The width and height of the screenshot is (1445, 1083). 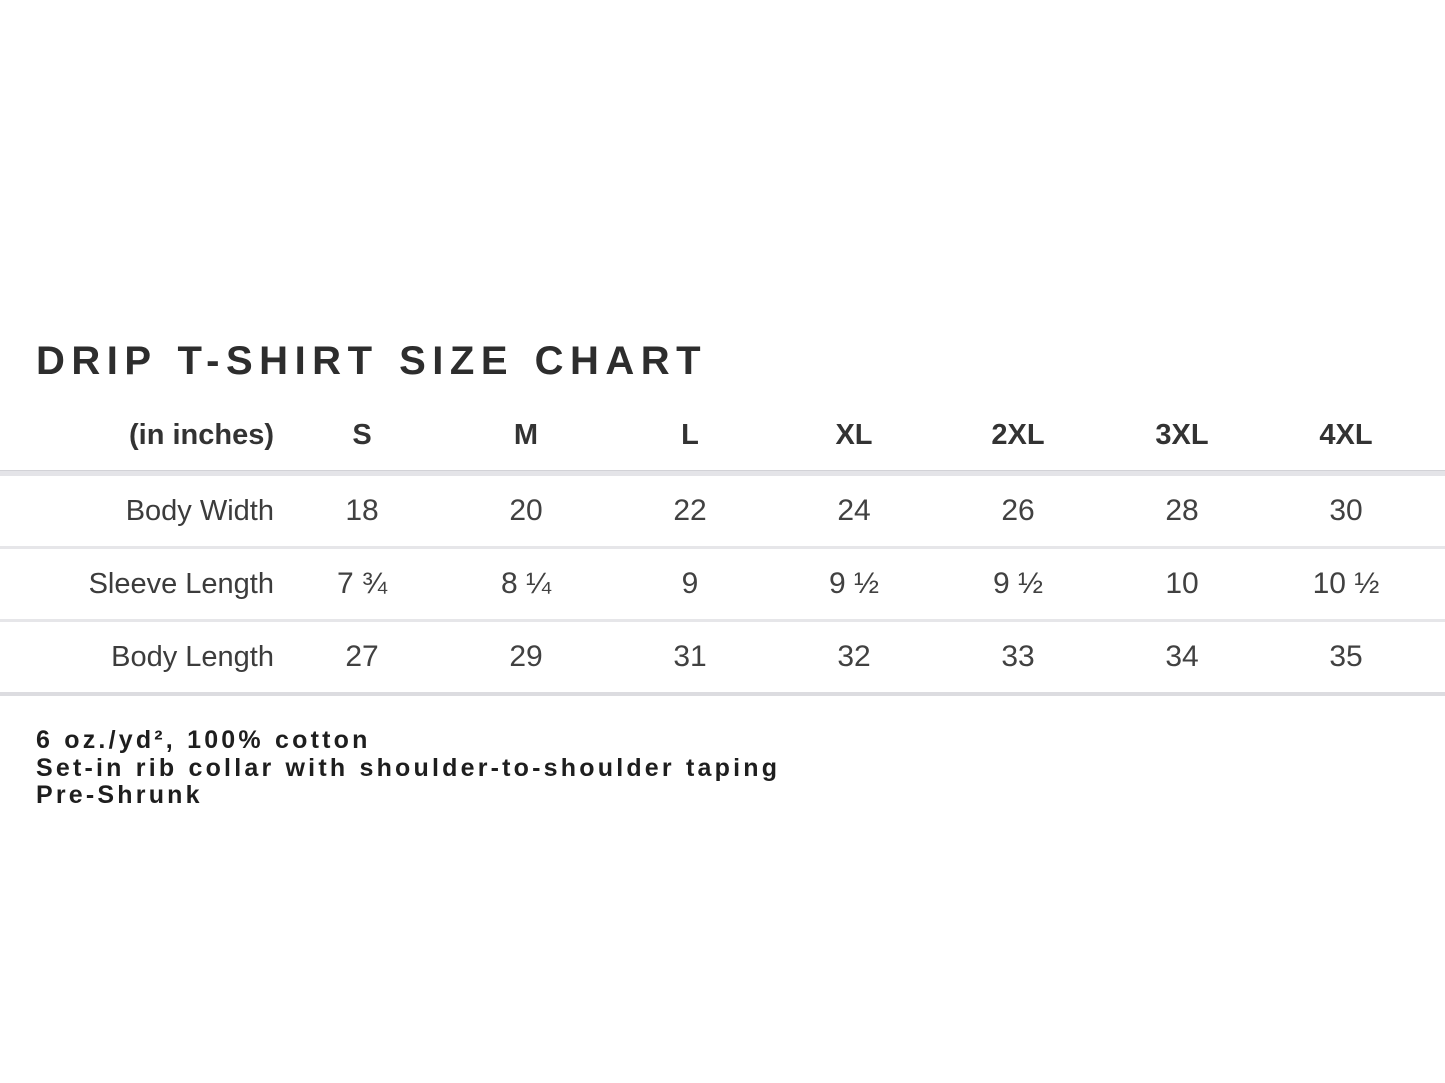 What do you see at coordinates (199, 510) in the screenshot?
I see `row-label: Body Width` at bounding box center [199, 510].